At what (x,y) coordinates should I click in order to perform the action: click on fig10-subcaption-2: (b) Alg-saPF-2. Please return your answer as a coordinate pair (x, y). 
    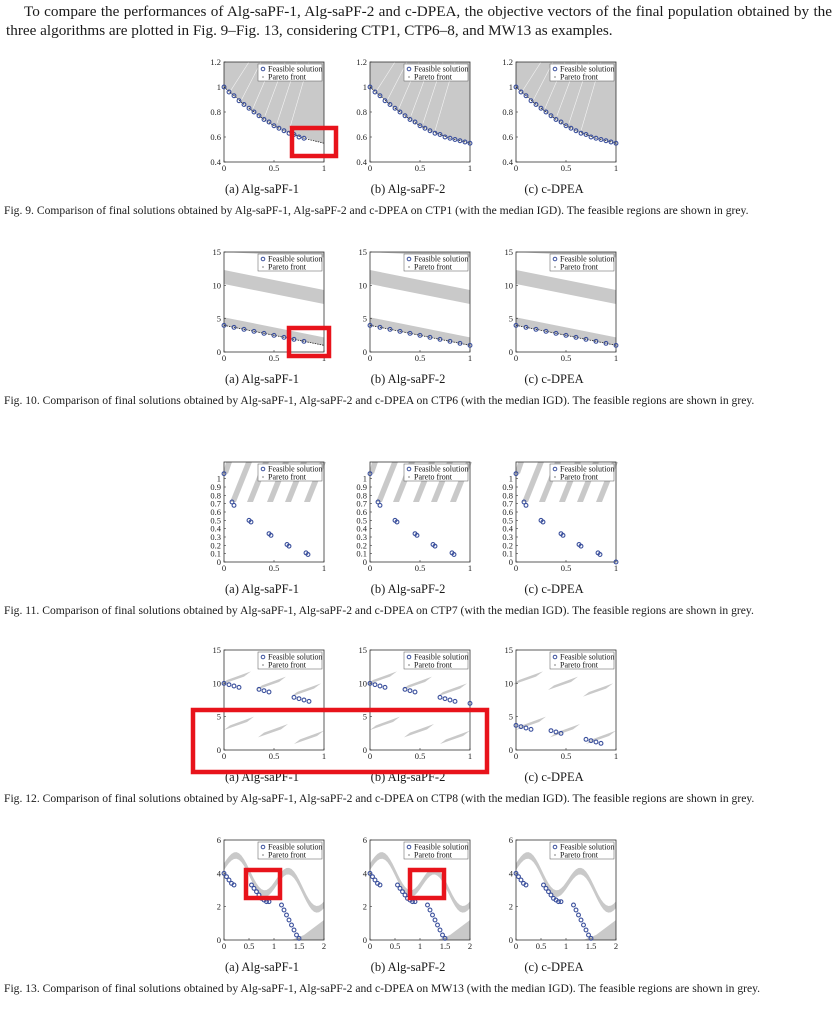
    Looking at the image, I should click on (408, 379).